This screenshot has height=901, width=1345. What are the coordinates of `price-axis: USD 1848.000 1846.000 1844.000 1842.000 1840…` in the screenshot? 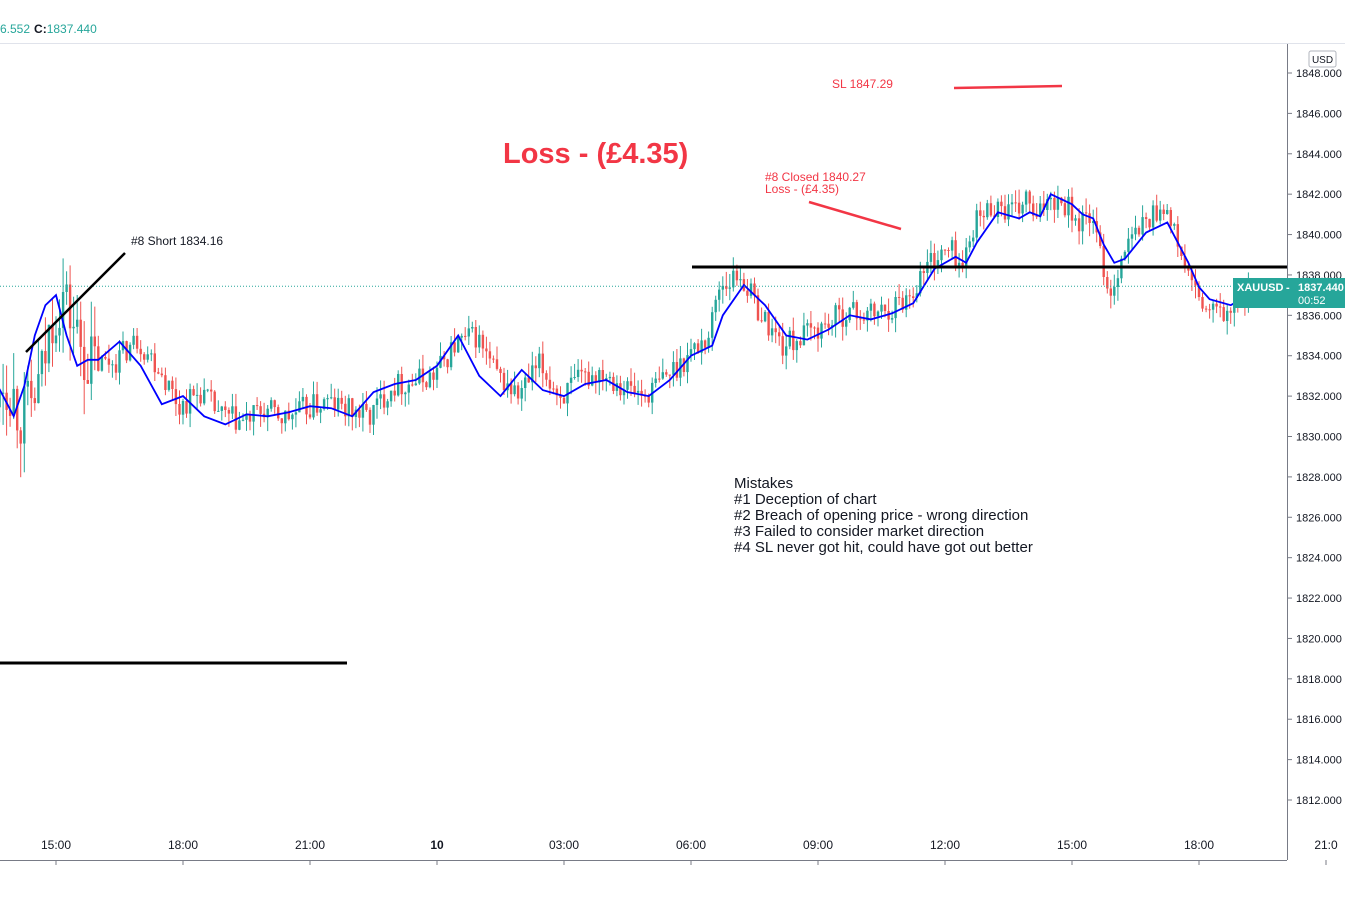 It's located at (1289, 428).